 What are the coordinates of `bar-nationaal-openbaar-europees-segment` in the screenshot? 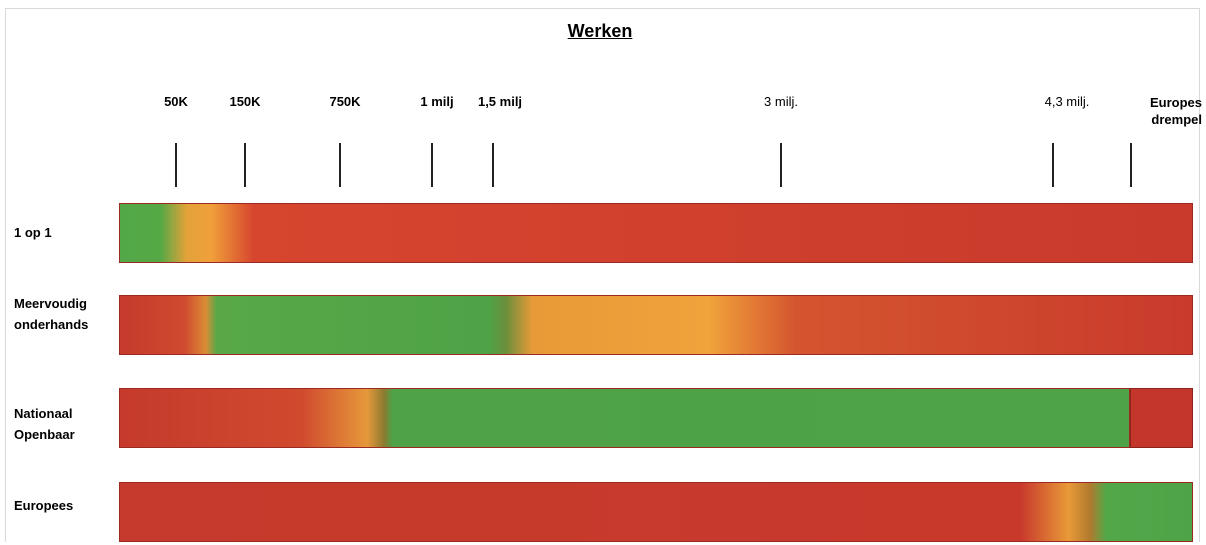 It's located at (1161, 418).